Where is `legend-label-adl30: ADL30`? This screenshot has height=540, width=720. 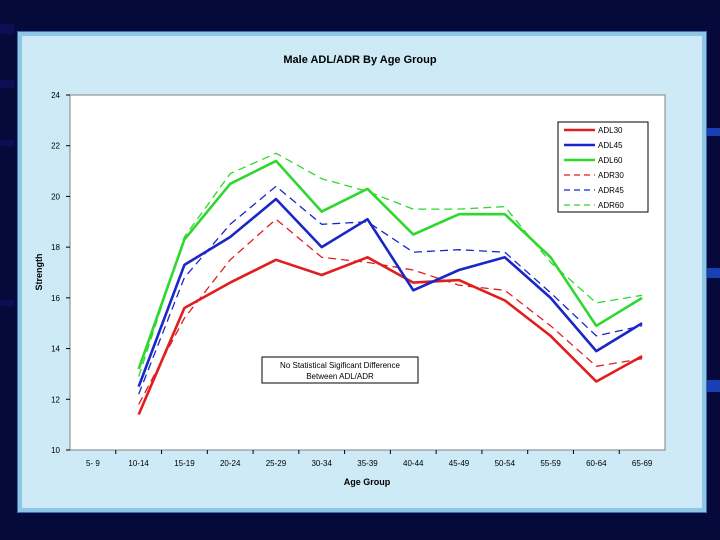
legend-label-adl30: ADL30 is located at coordinates (610, 130).